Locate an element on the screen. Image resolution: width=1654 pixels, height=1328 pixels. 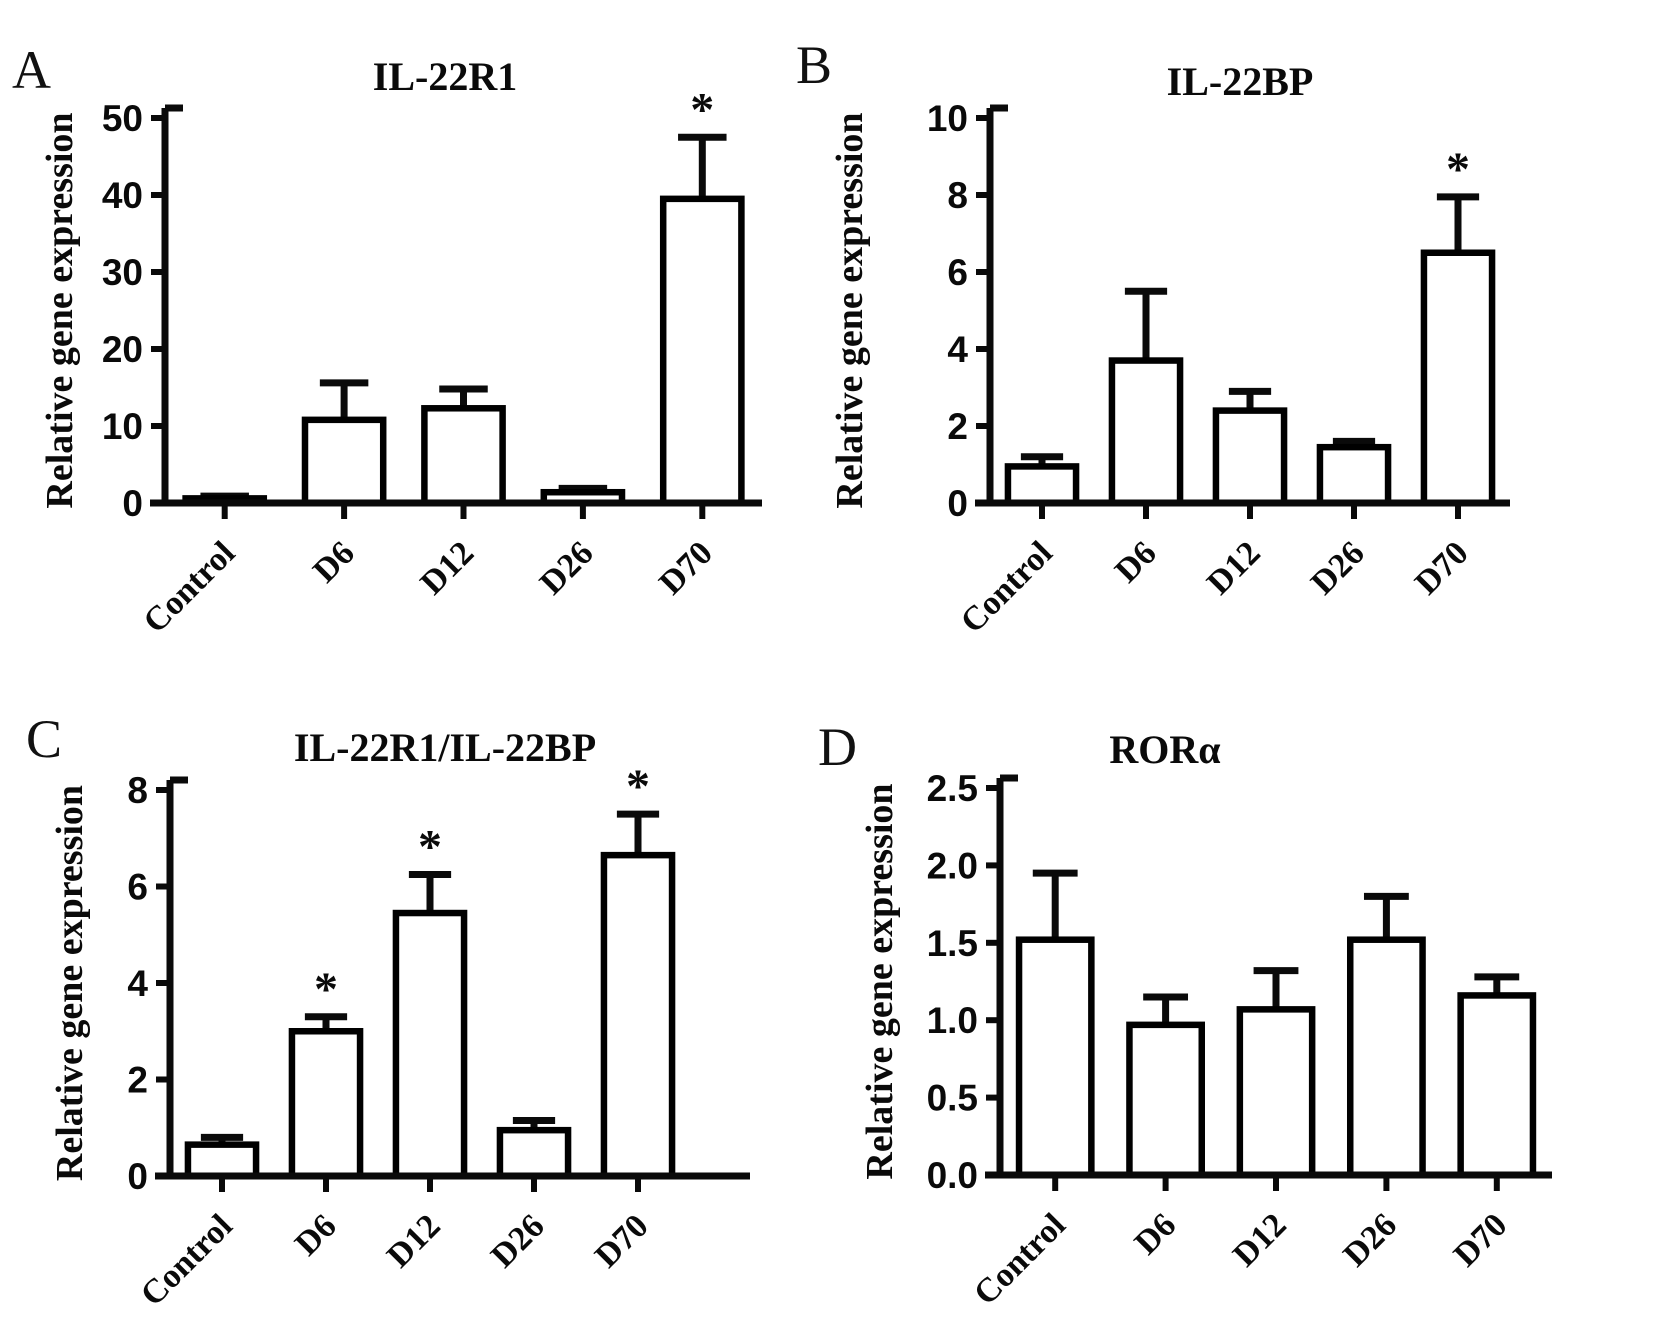
y-tick-label: 50 is located at coordinates (122, 118).